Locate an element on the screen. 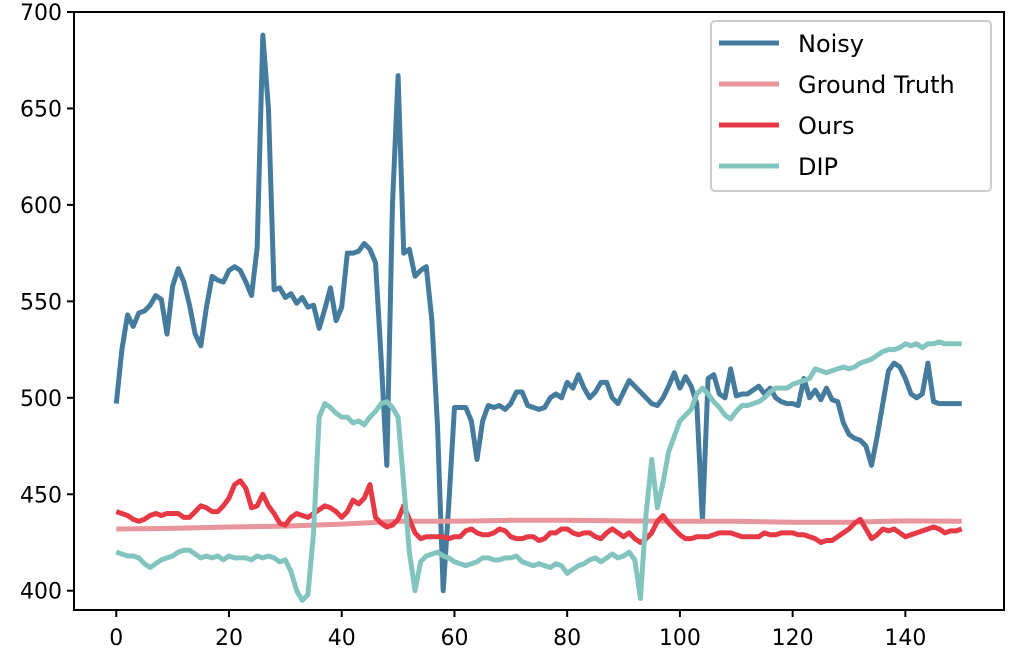 The width and height of the screenshot is (1015, 658). y-tick-label: 550 is located at coordinates (41, 302).